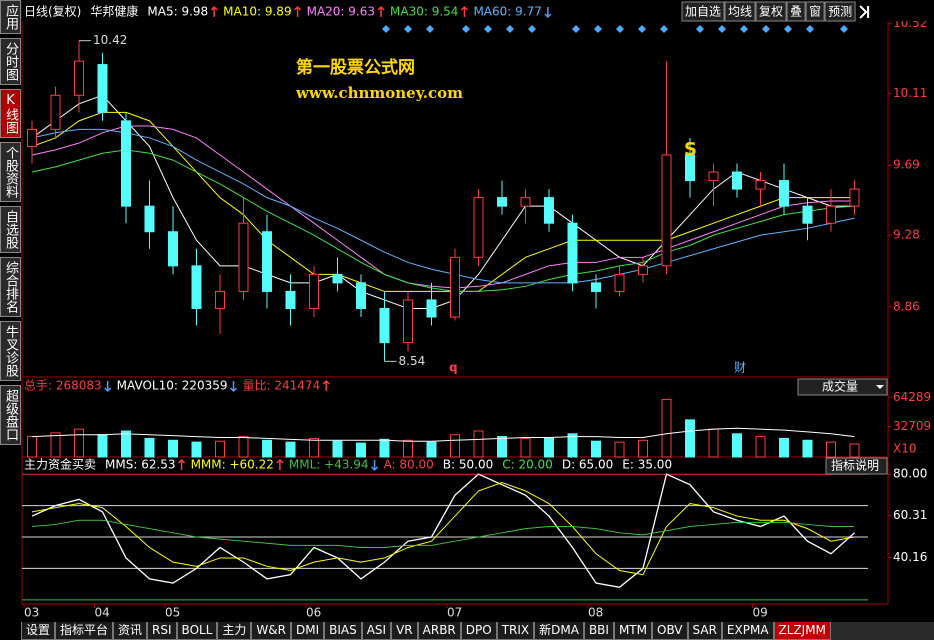 This screenshot has width=934, height=640. I want to click on toolbar-button: 叠, so click(796, 11).